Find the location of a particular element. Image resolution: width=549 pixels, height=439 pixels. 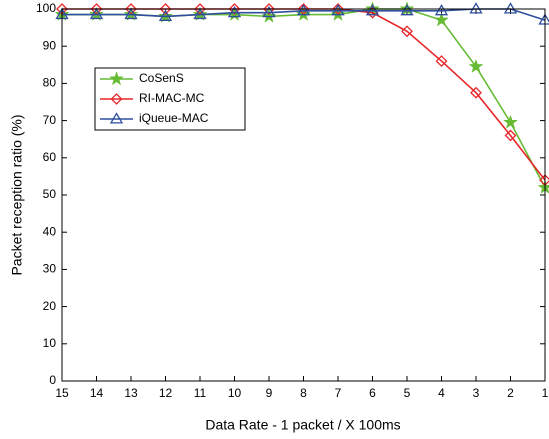

y-tick-label: 30 is located at coordinates (50, 269).